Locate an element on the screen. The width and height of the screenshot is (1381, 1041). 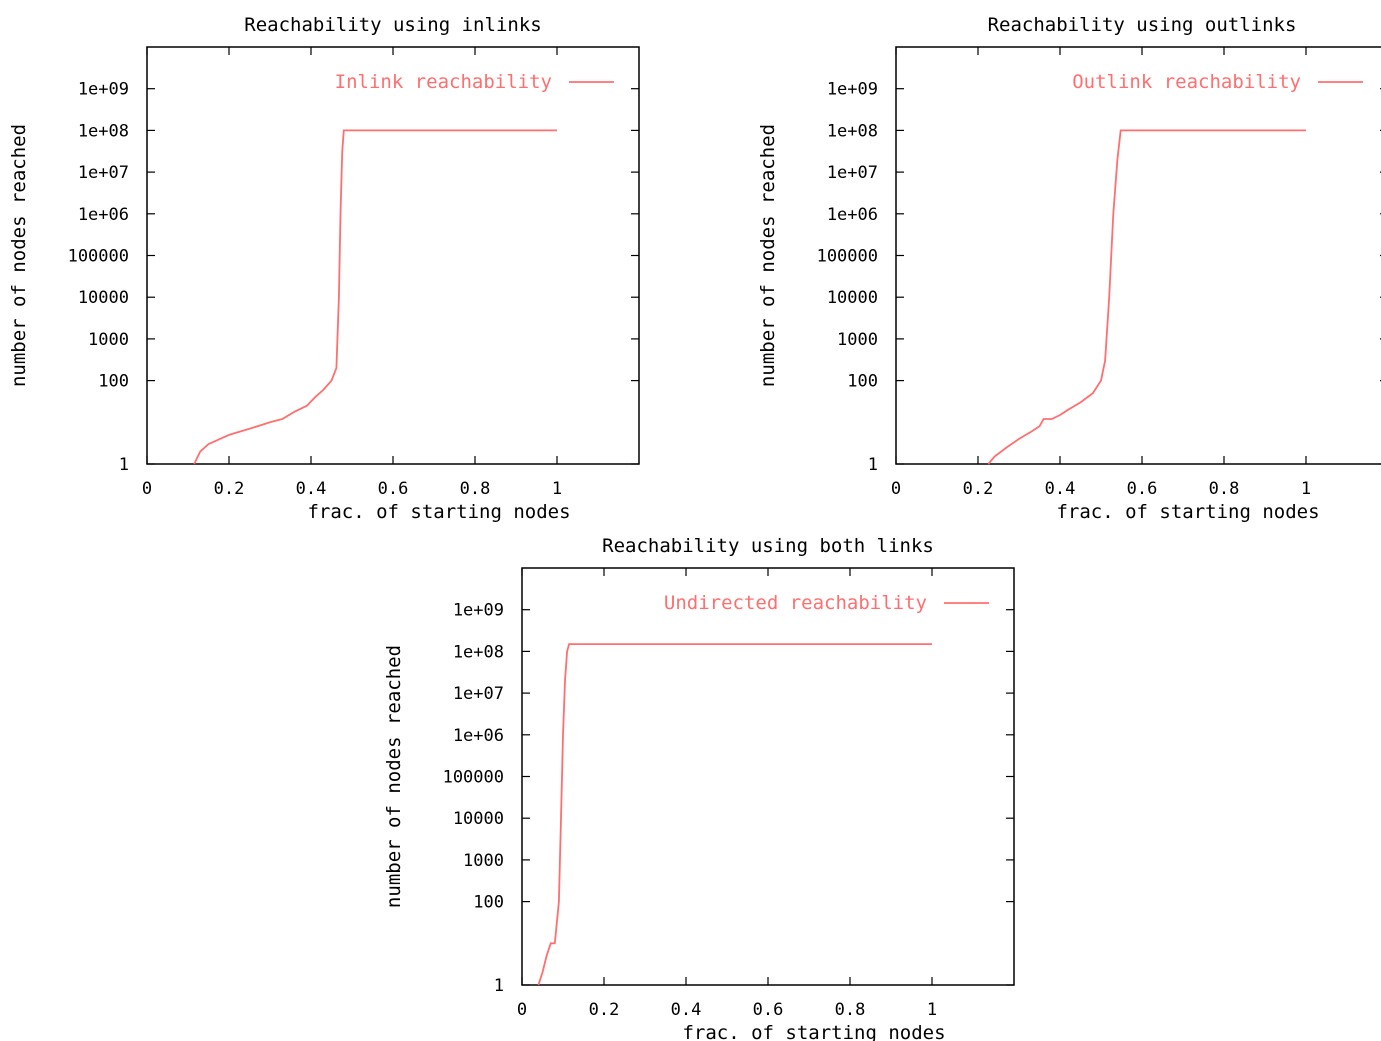
chart-title: Reachability using inlinks is located at coordinates (392, 25).